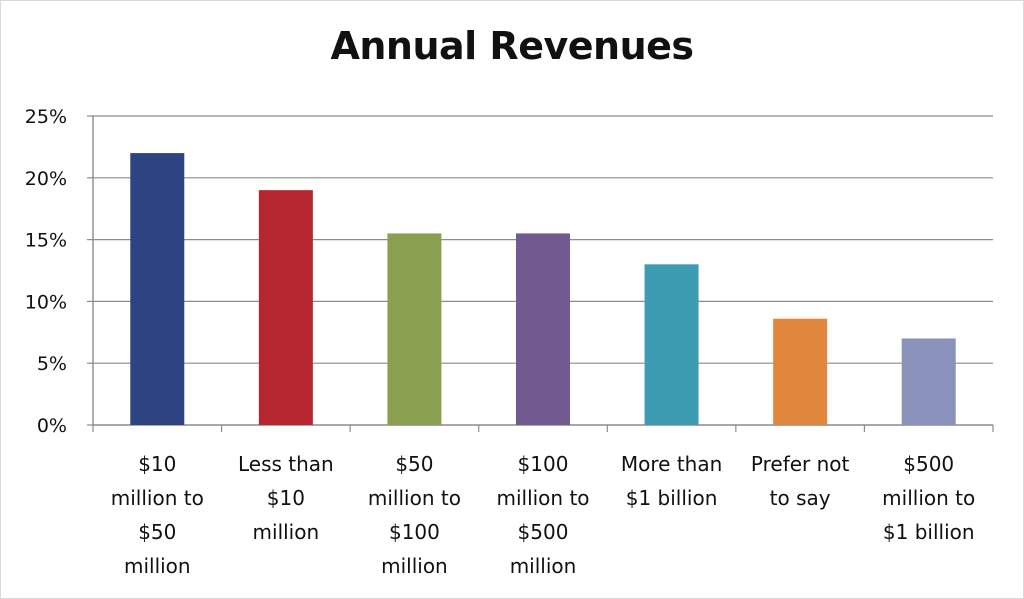  I want to click on y-tick-label: 10%, so click(46, 302).